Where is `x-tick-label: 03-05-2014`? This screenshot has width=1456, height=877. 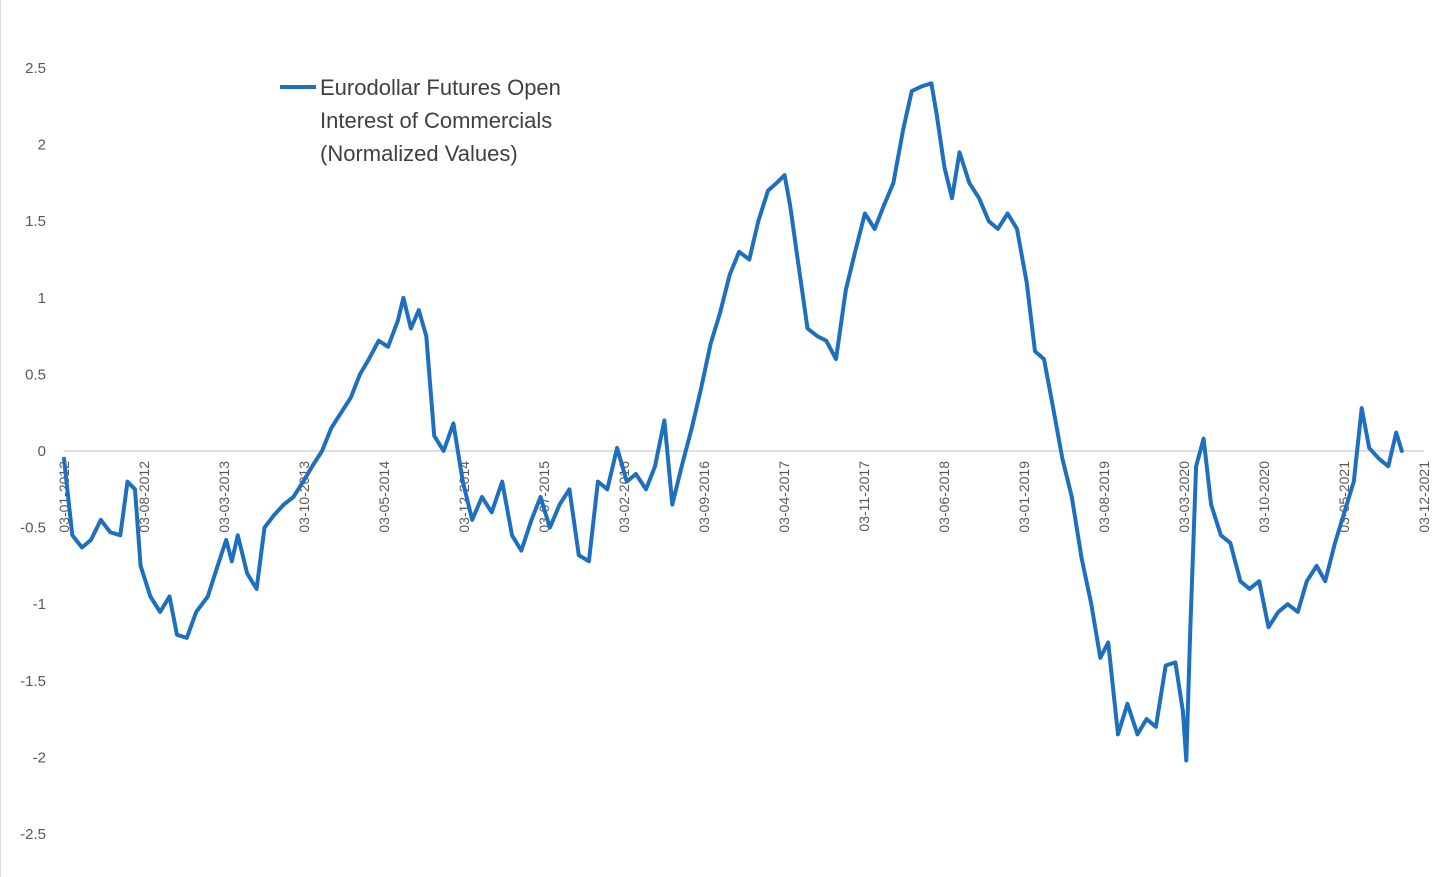
x-tick-label: 03-05-2014 is located at coordinates (384, 497).